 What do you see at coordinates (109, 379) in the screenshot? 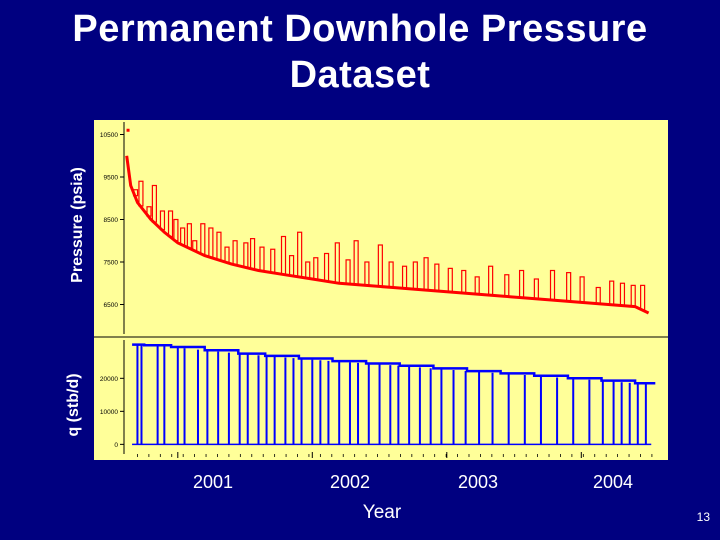
I see `rate-y-tick-label: 20000` at bounding box center [109, 379].